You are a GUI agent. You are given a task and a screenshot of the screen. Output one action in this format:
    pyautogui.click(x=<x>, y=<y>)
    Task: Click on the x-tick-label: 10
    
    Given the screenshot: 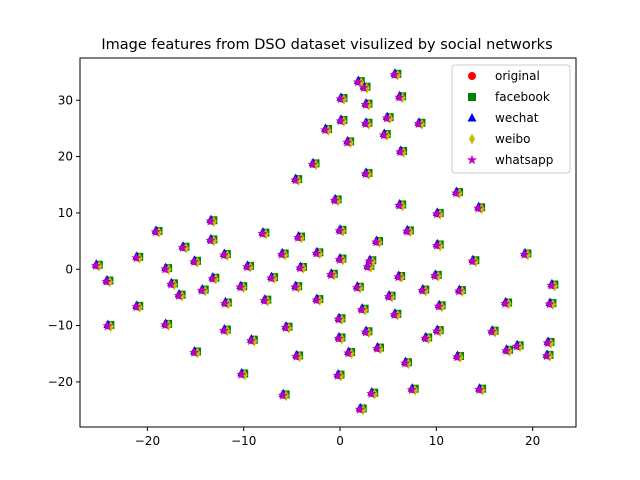 What is the action you would take?
    pyautogui.click(x=436, y=441)
    